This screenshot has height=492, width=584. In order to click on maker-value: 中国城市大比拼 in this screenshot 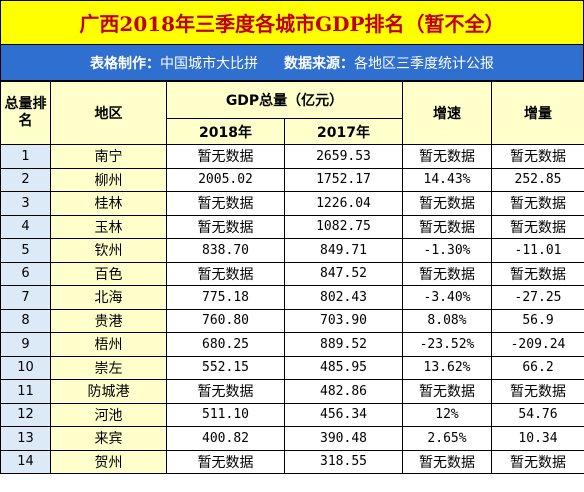, I will do `click(209, 63)`.